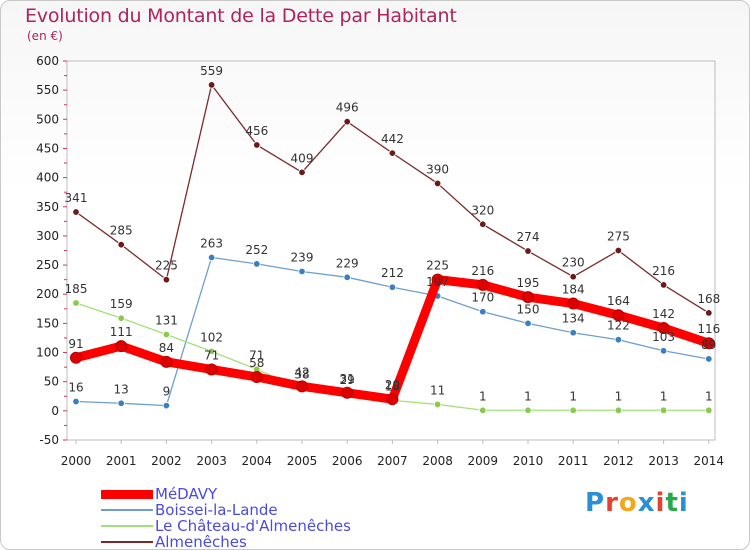 The width and height of the screenshot is (750, 550). I want to click on legend-label: MéDAVY, so click(186, 494).